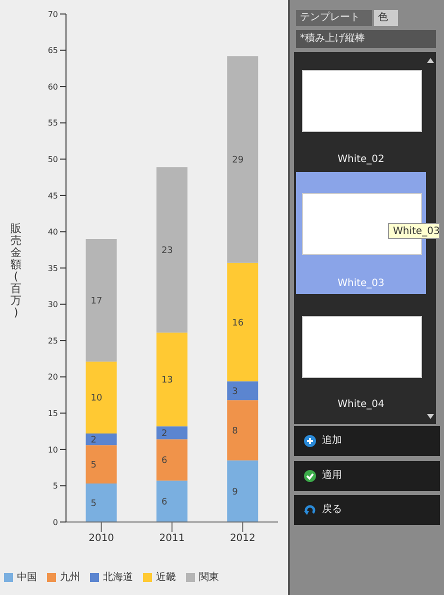 Image resolution: width=444 pixels, height=595 pixels. I want to click on data-label: 10, so click(96, 399).